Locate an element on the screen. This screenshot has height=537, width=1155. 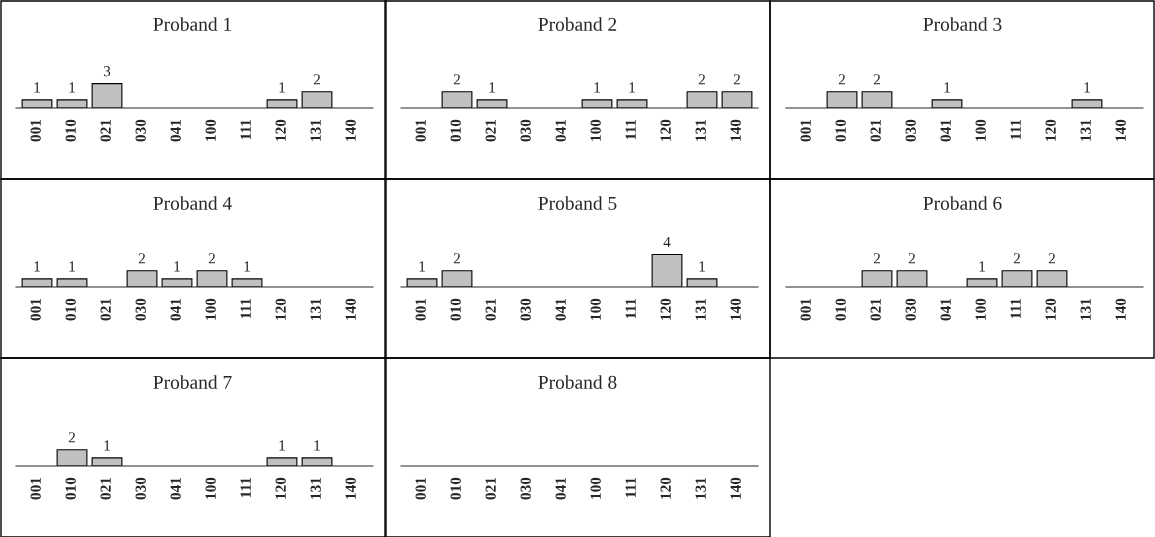
text: Proband 8 is located at coordinates (577, 382).